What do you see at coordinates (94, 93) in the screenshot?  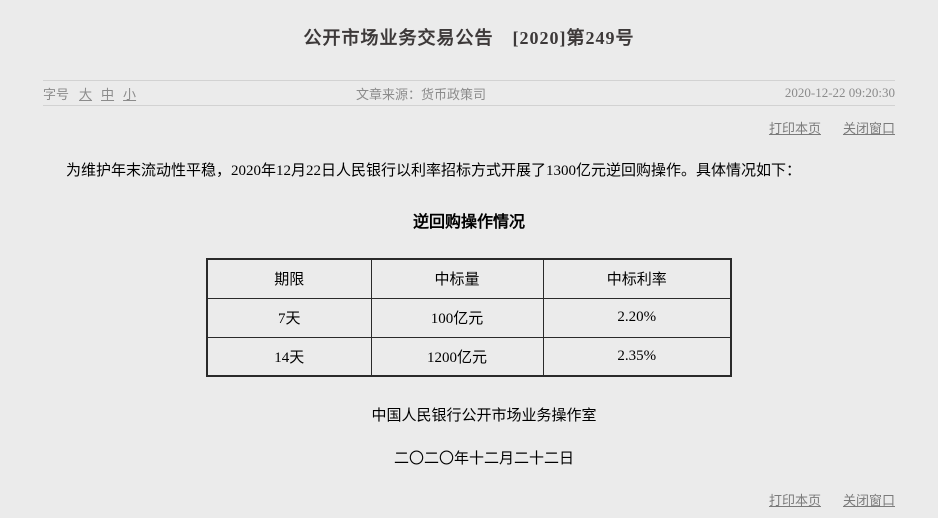 I see `font-size-control: 字号 大 中 小` at bounding box center [94, 93].